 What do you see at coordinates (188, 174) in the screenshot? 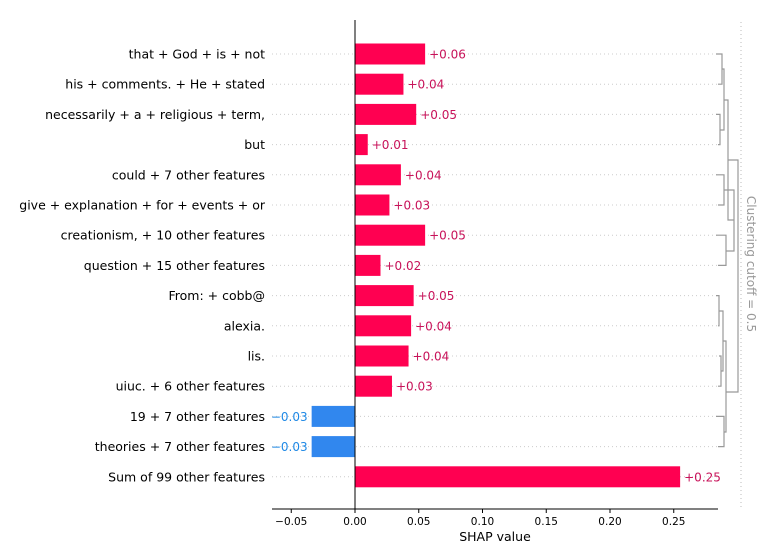
I see `feature-label: could + 7 other features` at bounding box center [188, 174].